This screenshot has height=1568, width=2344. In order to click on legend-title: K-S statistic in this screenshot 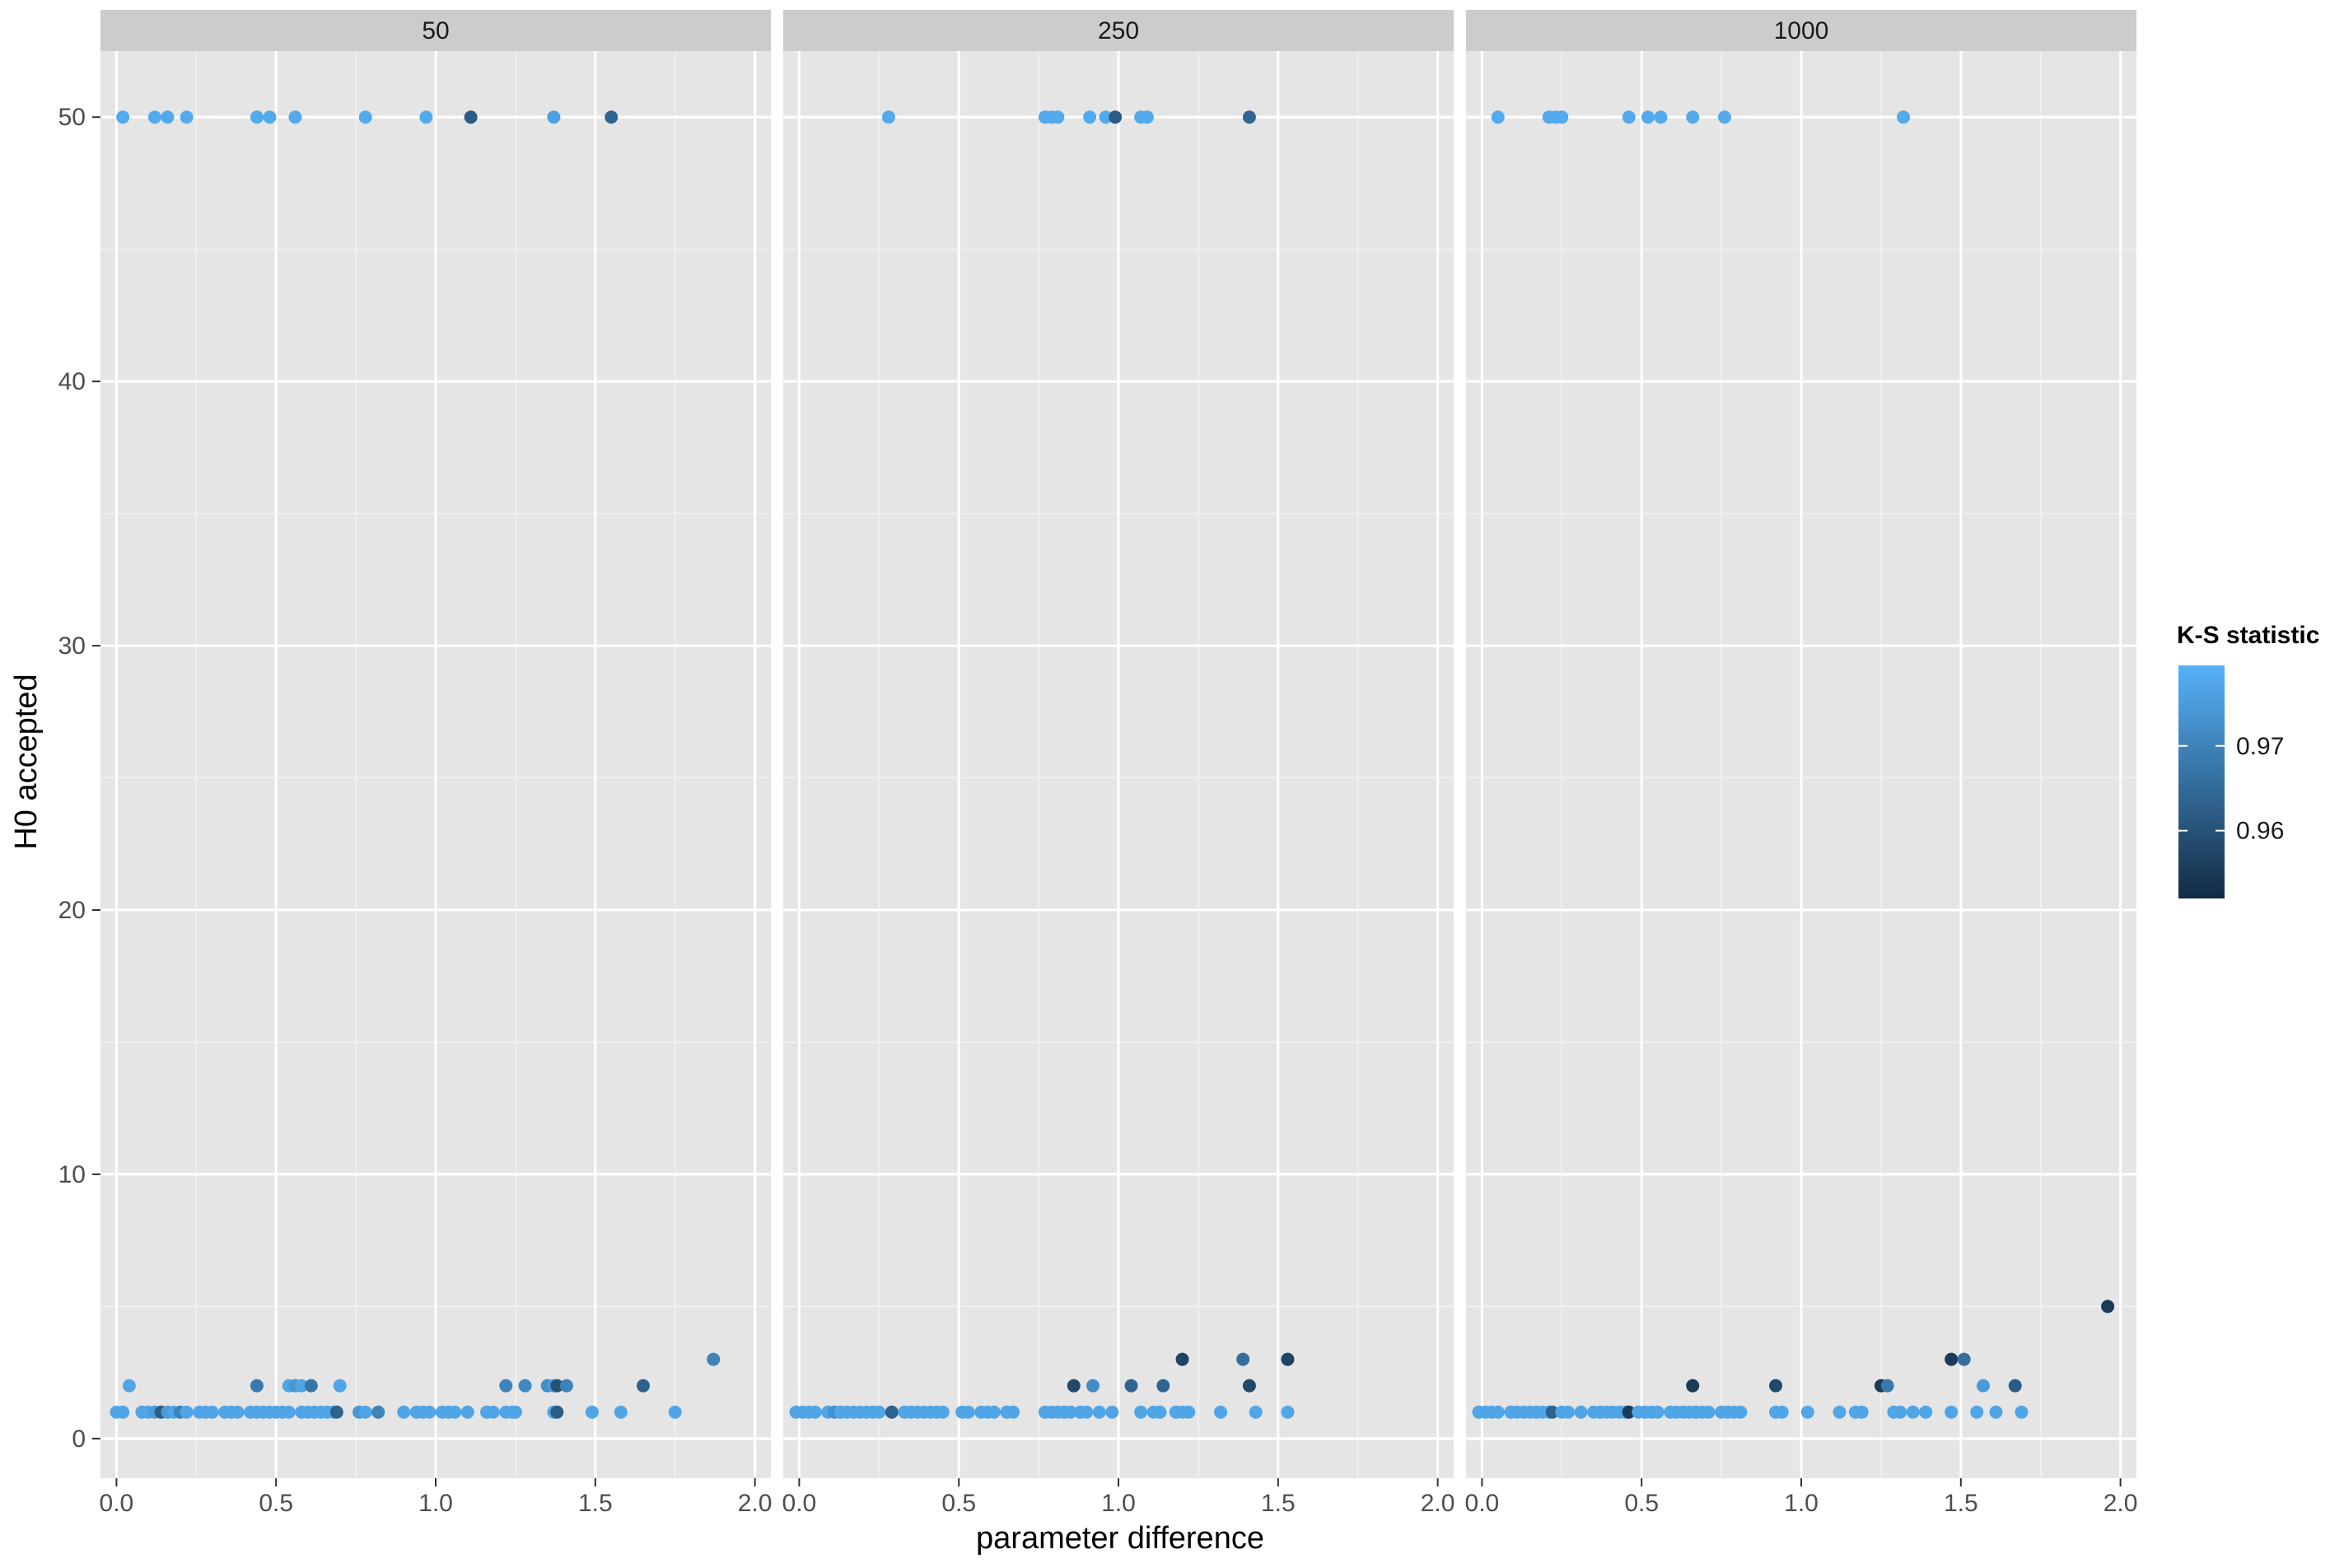, I will do `click(2248, 635)`.